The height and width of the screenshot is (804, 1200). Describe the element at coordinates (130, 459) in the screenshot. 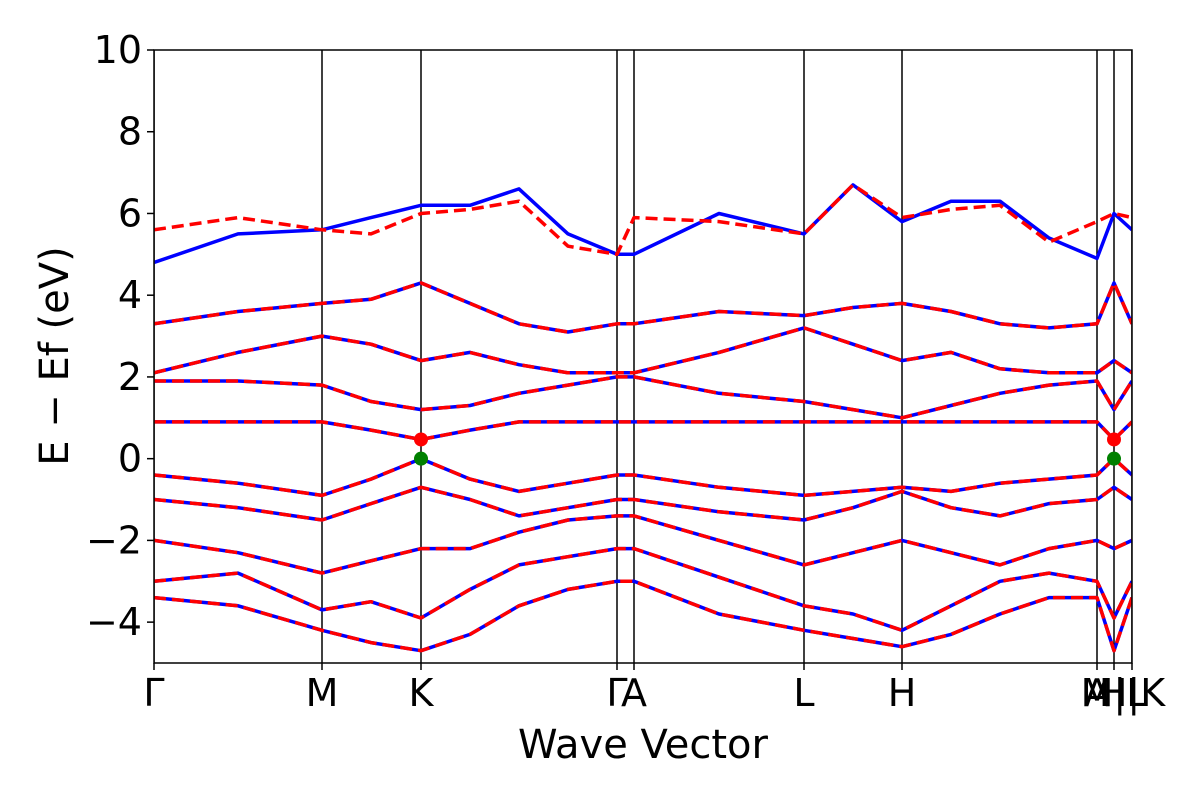

I see `y-tick-label: 0` at that location.